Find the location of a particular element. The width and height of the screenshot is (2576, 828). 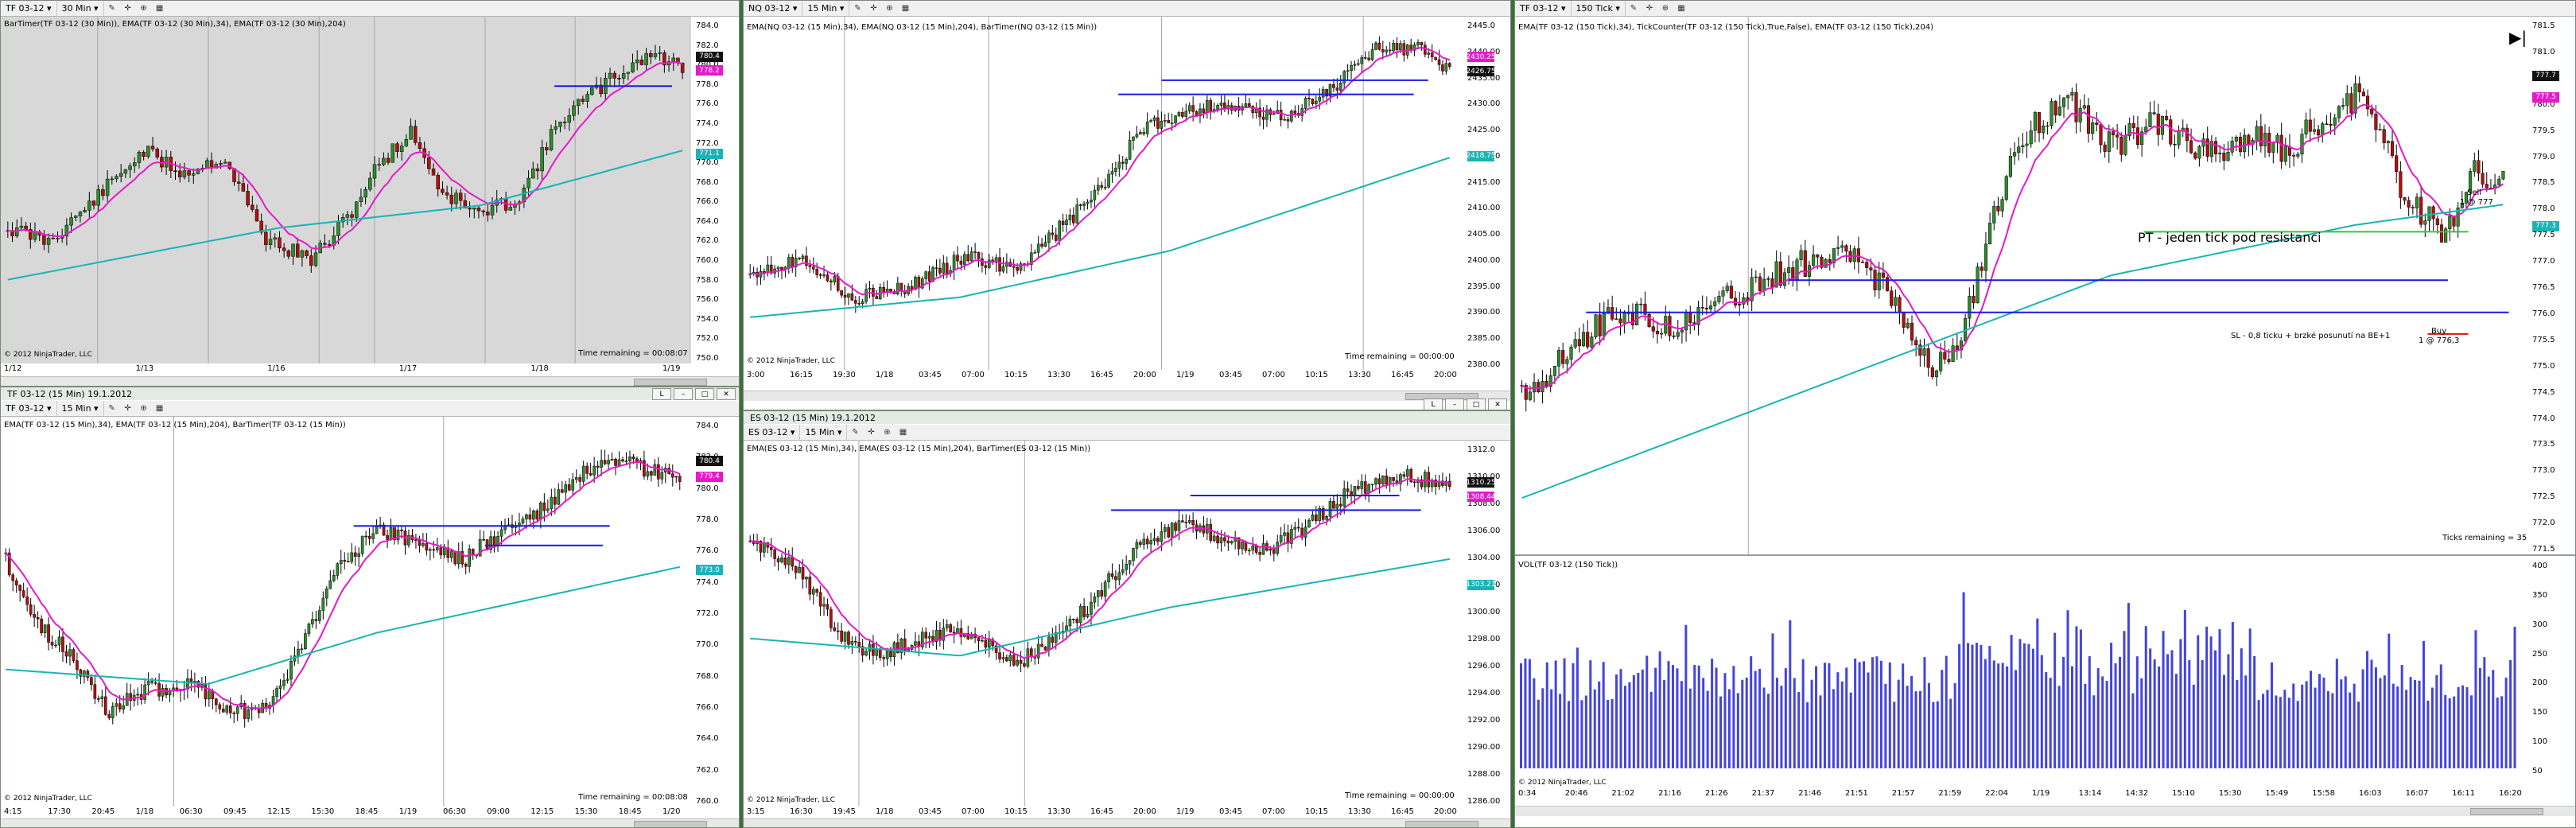

play-icon: ▶| is located at coordinates (2518, 37).